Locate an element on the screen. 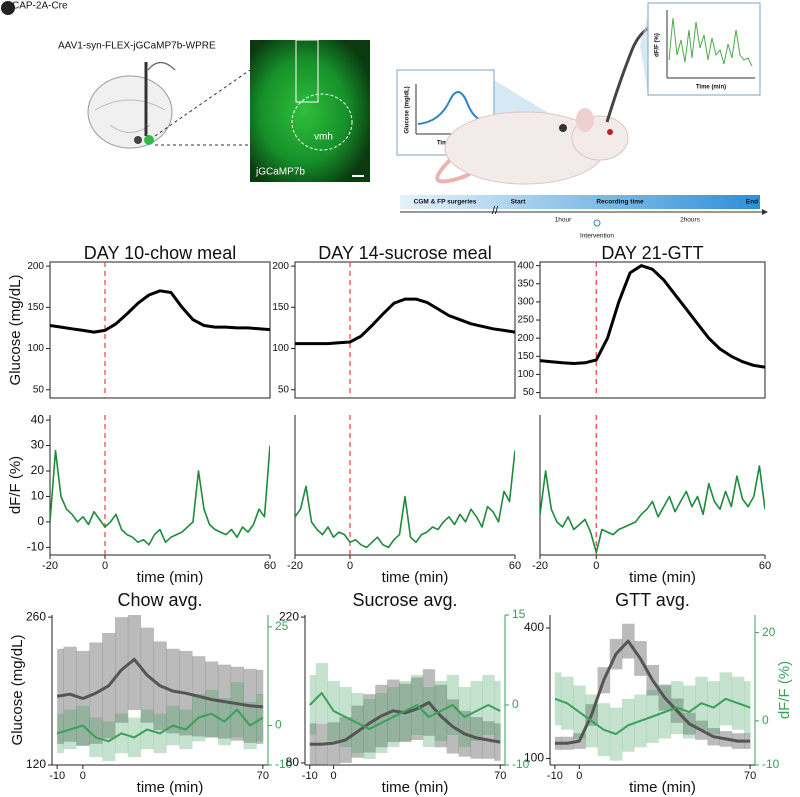  frame is located at coordinates (405, 330).